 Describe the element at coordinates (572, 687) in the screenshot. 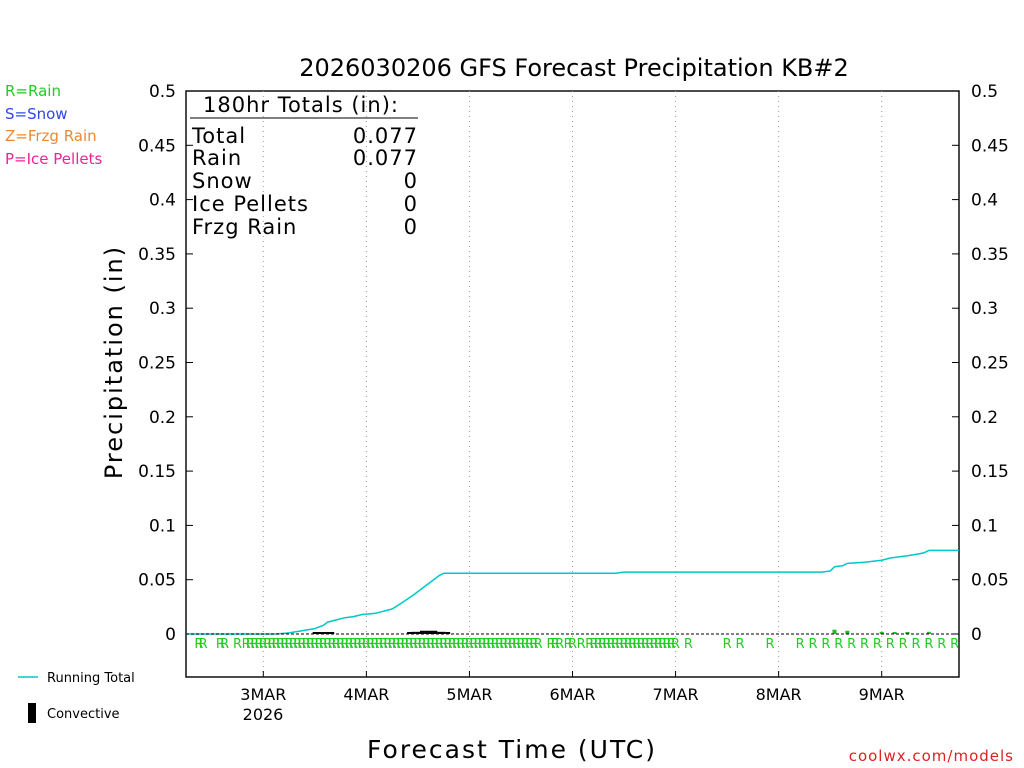

I see `x-axis-ticks: 3MAR 4MAR 5MAR 6MAR 7MAR 8MAR 9MAR` at that location.